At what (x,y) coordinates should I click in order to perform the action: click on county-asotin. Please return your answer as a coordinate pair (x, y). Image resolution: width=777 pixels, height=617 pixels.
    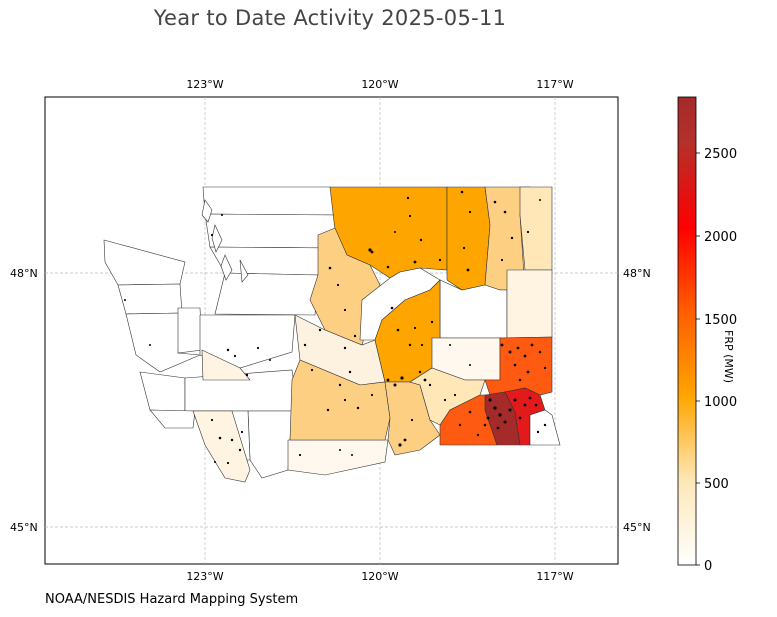
    Looking at the image, I should click on (545, 427).